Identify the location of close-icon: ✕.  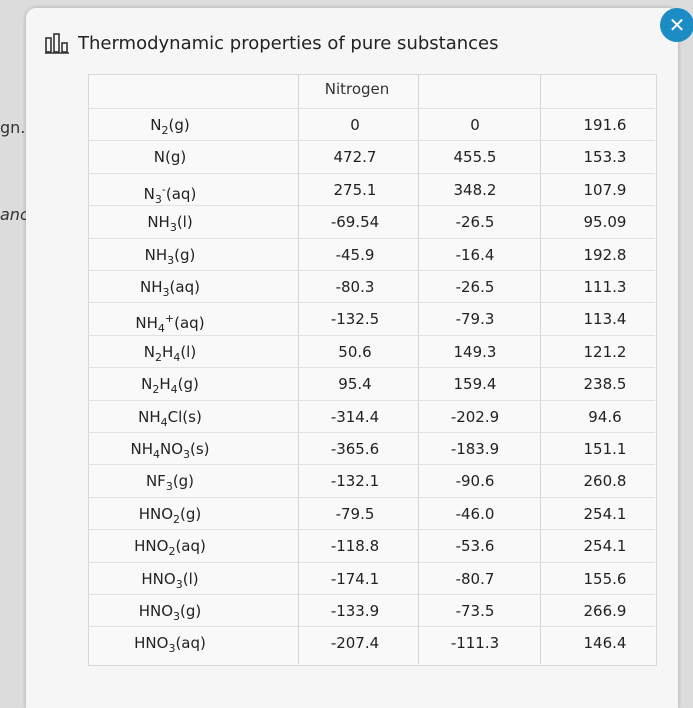
(677, 25).